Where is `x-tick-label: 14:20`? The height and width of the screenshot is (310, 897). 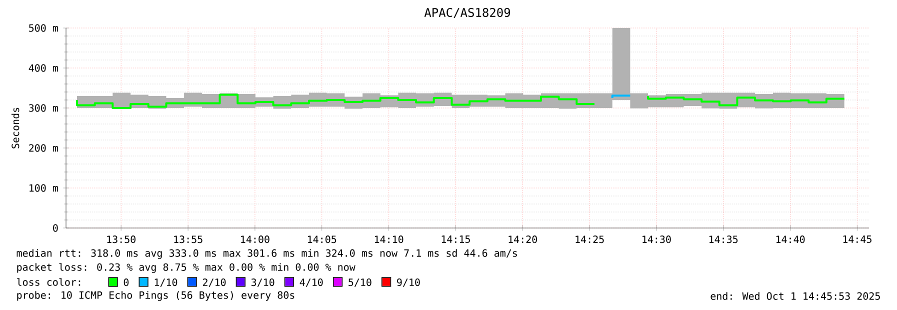
x-tick-label: 14:20 is located at coordinates (522, 240).